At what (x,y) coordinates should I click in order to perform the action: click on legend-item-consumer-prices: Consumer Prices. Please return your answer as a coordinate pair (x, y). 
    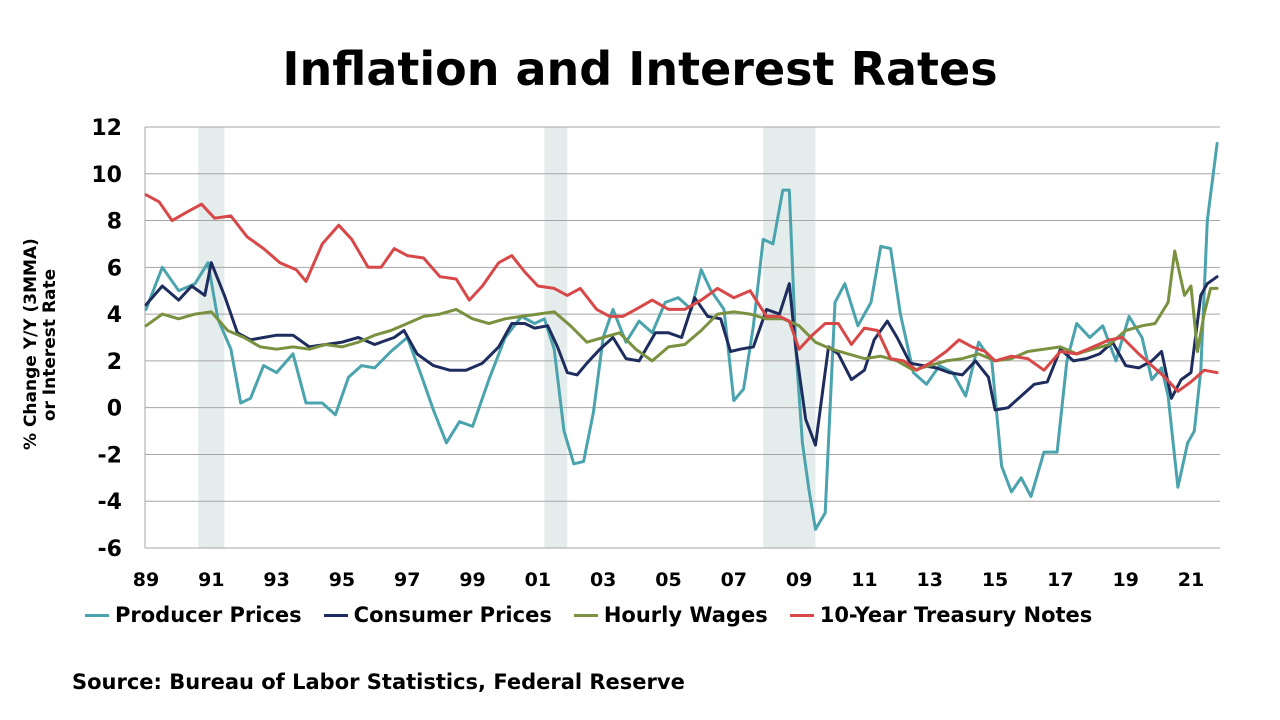
    Looking at the image, I should click on (437, 615).